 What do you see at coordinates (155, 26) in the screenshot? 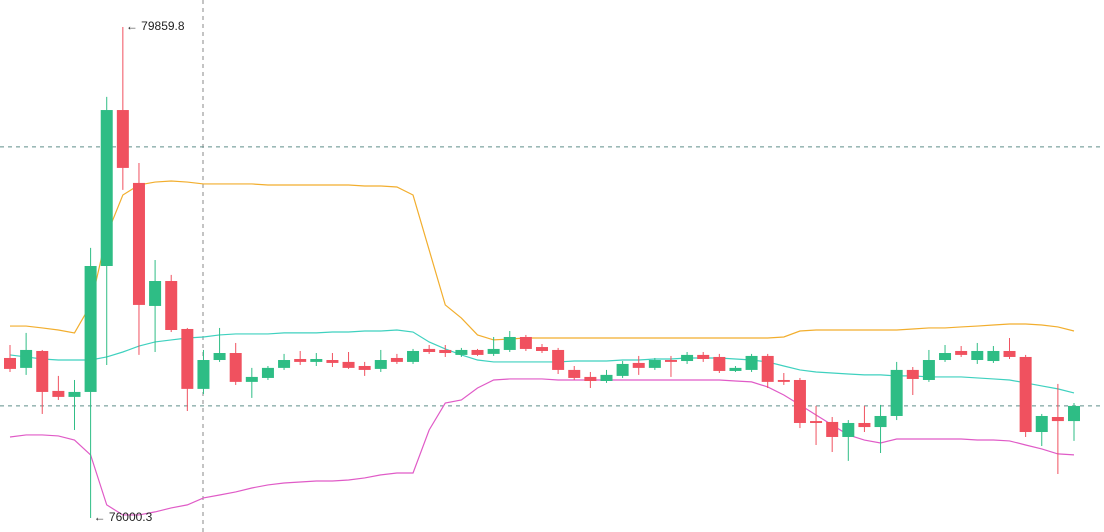
I see `price-annotation: ← 79859.8` at bounding box center [155, 26].